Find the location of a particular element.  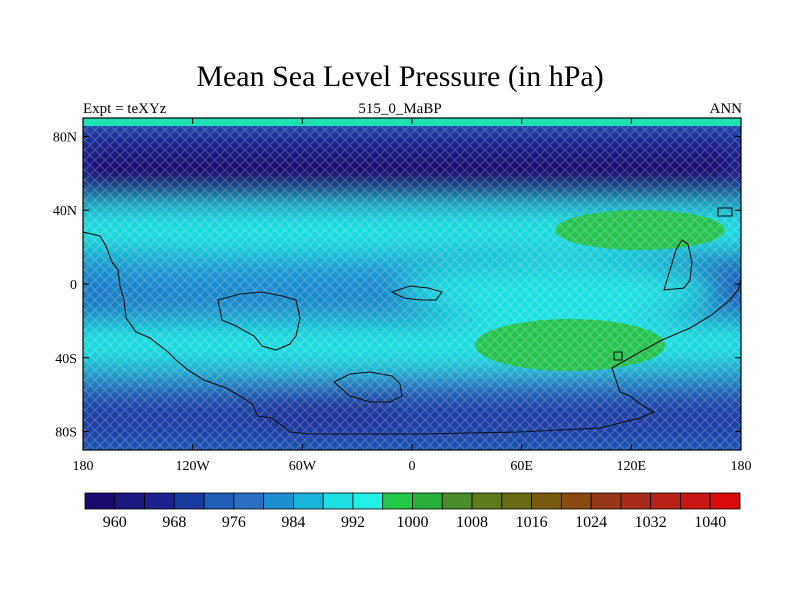

y-tick-label: 80N is located at coordinates (65, 137).